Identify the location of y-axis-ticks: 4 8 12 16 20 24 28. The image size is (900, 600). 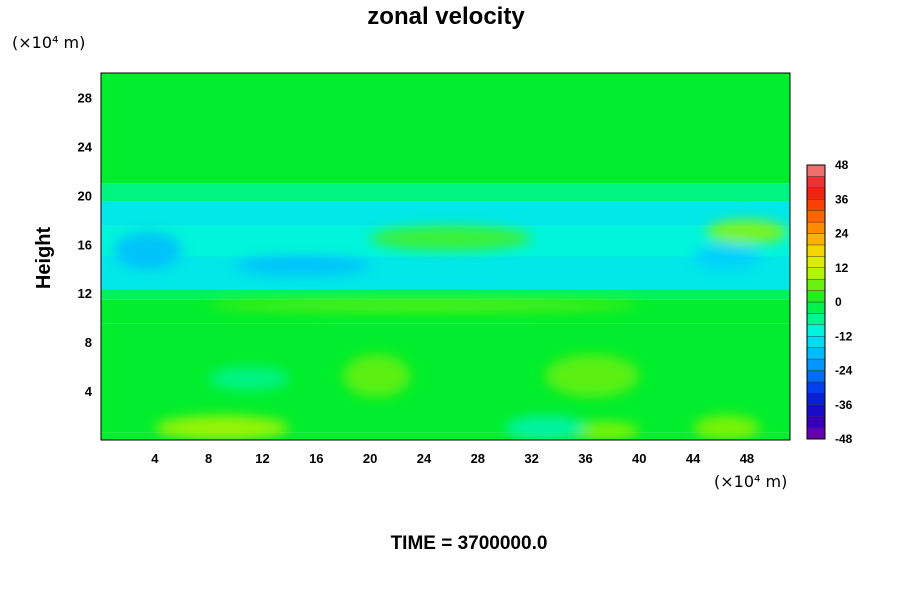
(85, 244).